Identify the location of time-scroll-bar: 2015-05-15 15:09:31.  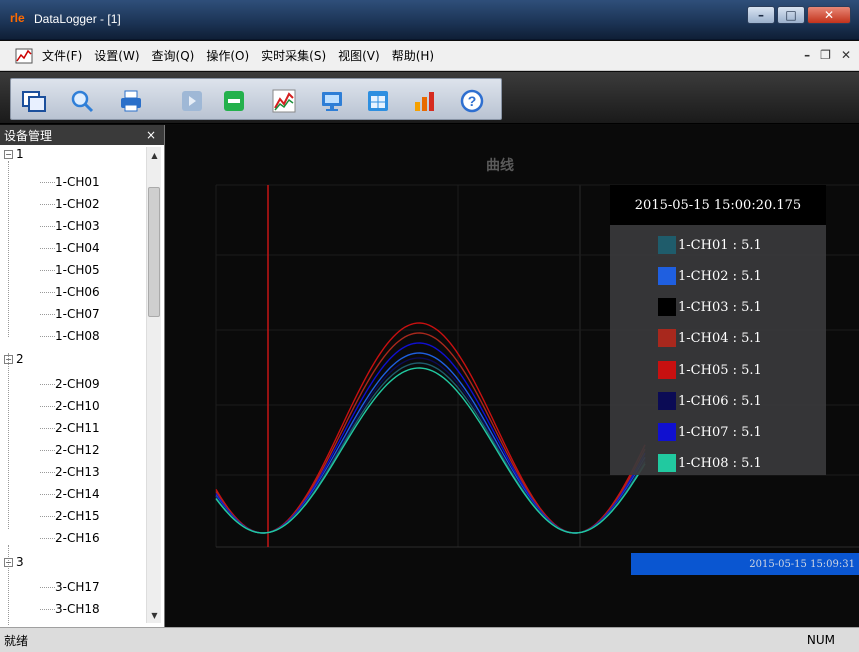
(745, 564).